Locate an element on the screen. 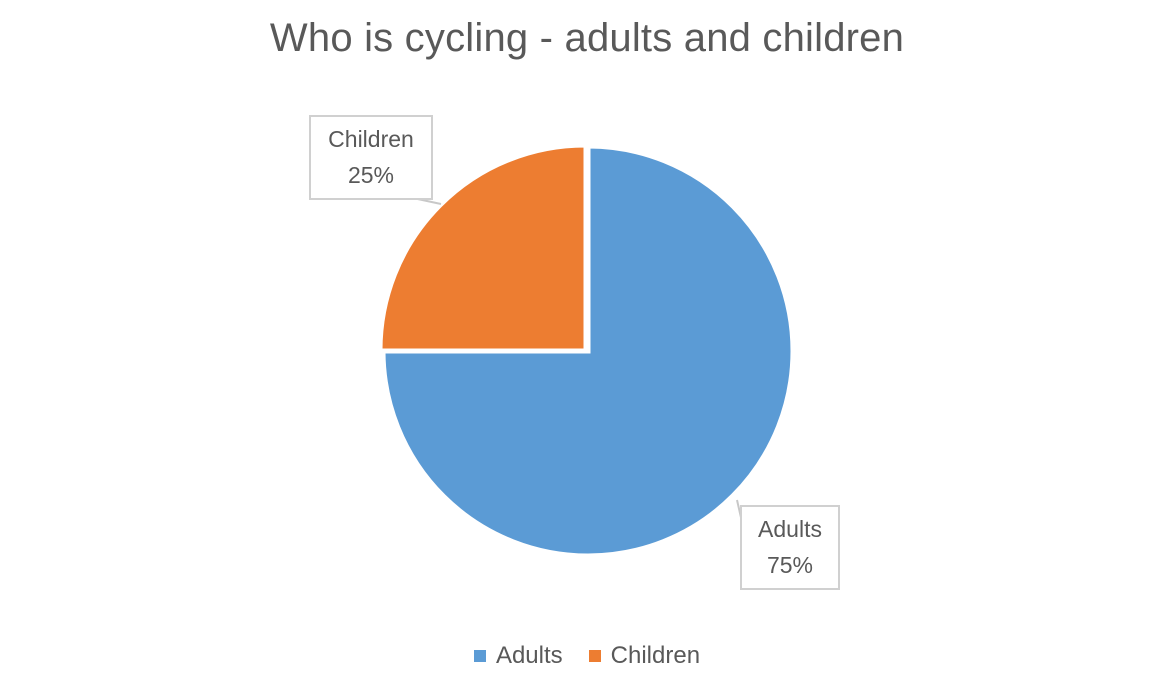 Image resolution: width=1174 pixels, height=695 pixels. legend-item-adults: Adults is located at coordinates (518, 656).